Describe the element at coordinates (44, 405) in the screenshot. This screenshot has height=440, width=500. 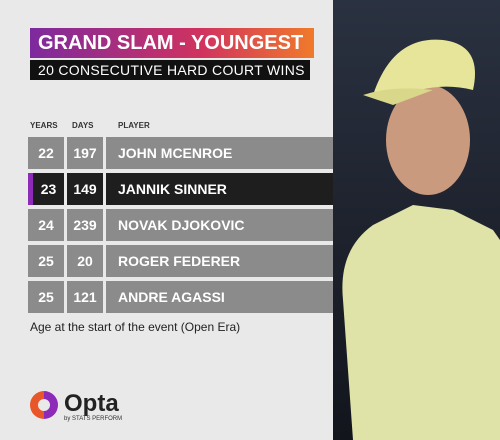
I see `opta-logo-mark` at that location.